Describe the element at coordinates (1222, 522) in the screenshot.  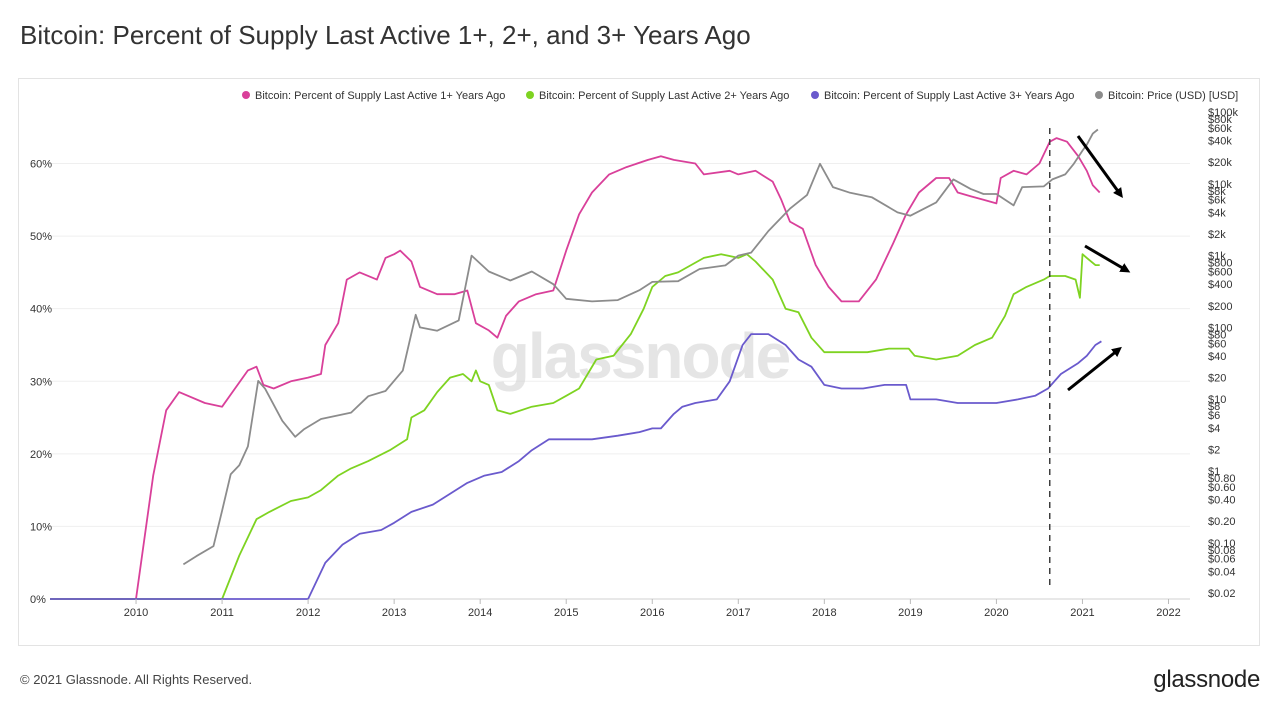
I see `y-right-tick-label: $0.20` at that location.